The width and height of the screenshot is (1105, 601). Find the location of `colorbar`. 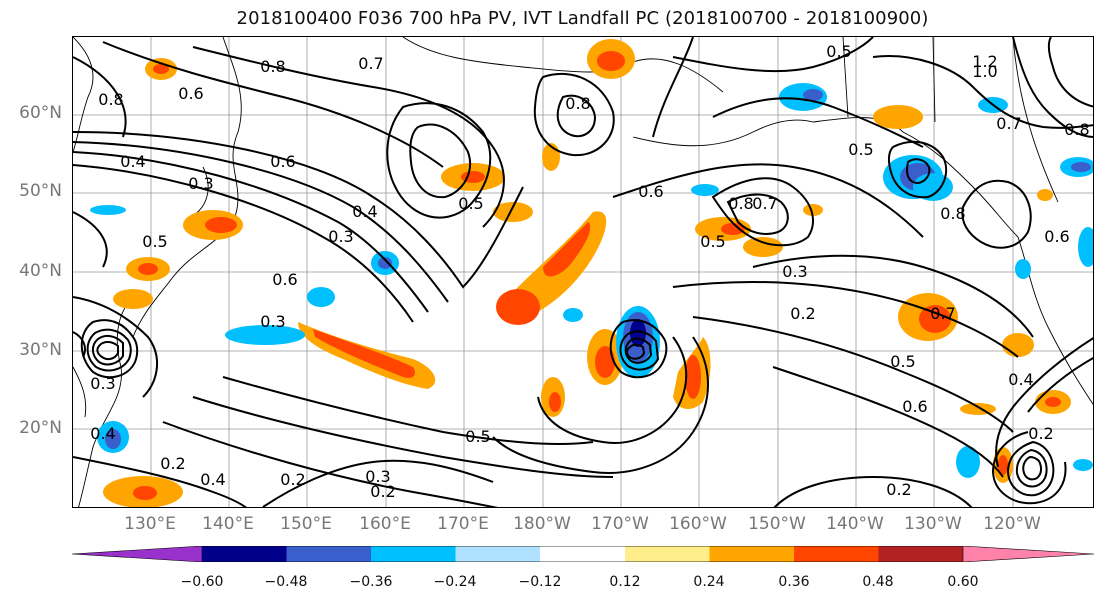

colorbar is located at coordinates (583, 554).